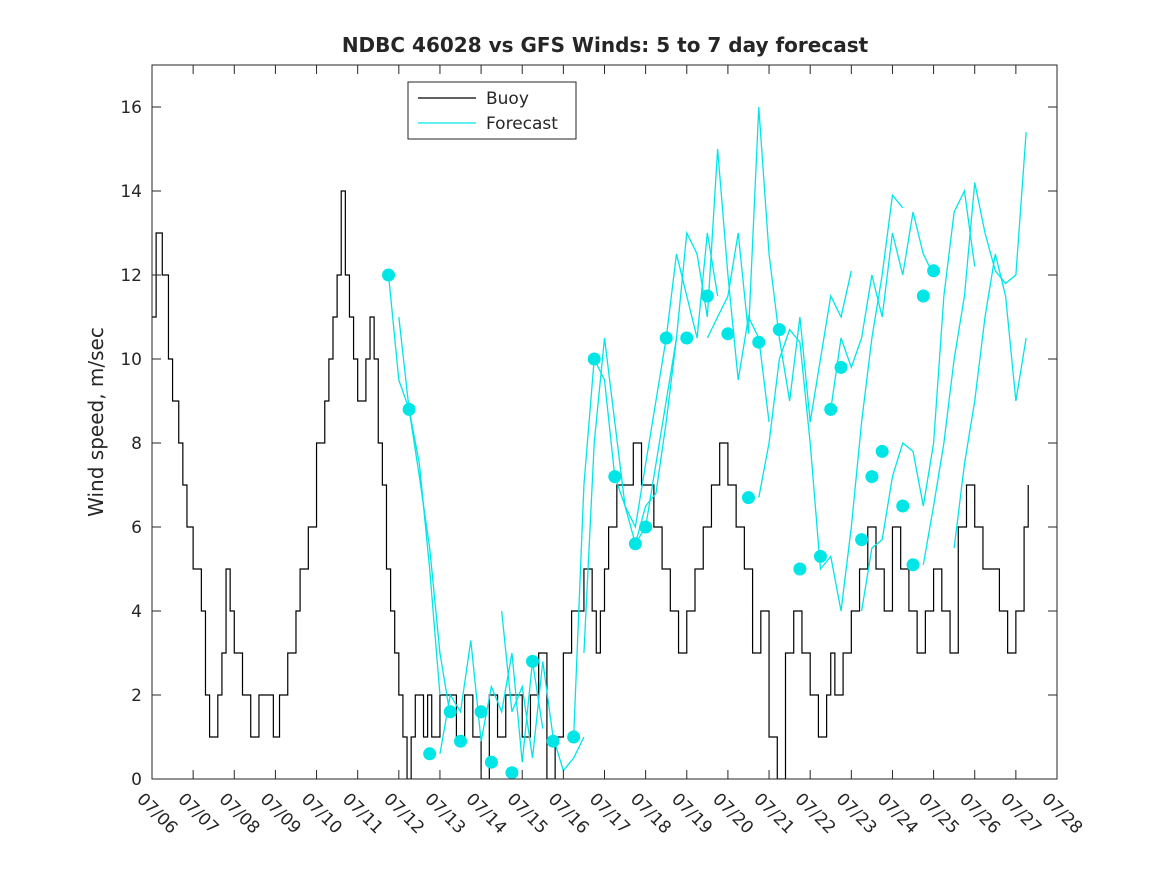 The width and height of the screenshot is (1167, 875). I want to click on legend-label-buoy: Buoy, so click(507, 99).